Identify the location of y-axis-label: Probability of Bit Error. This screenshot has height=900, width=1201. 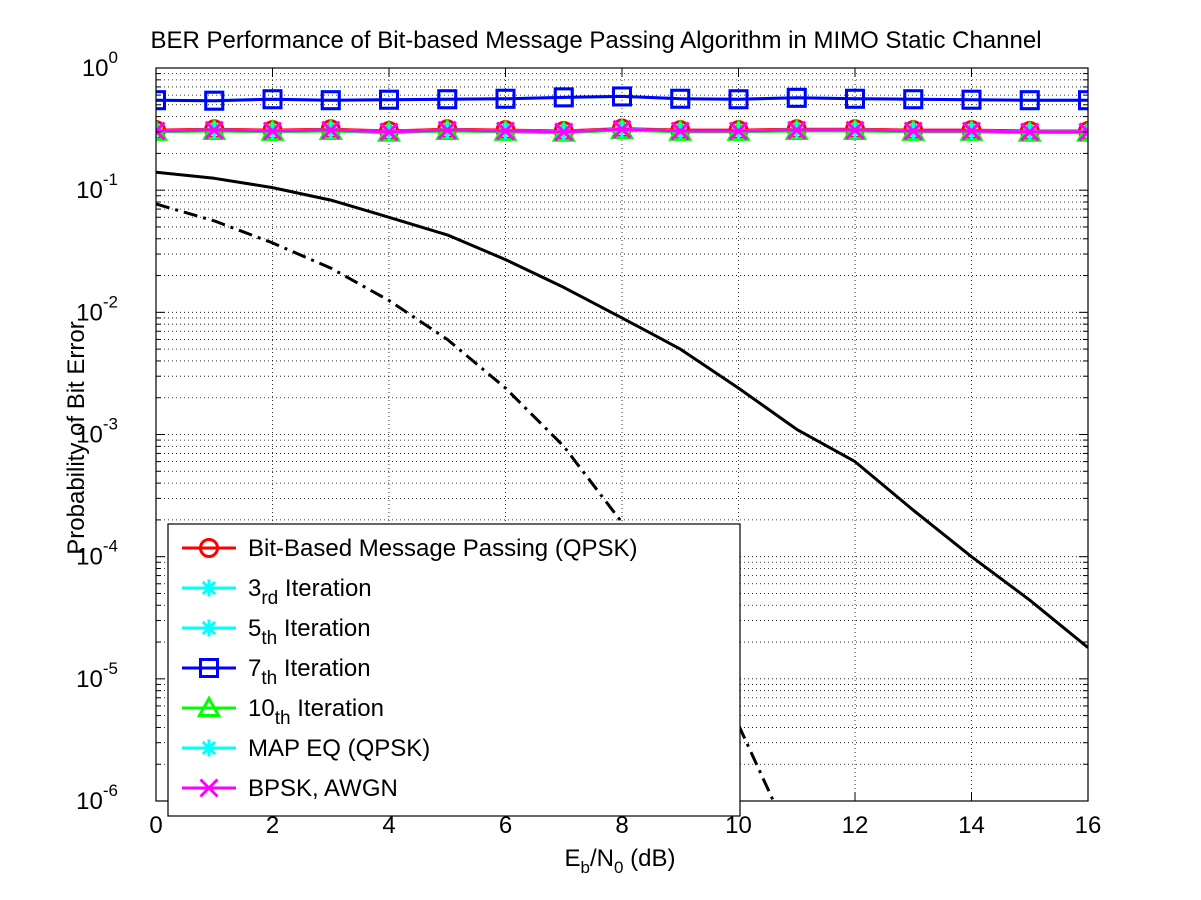
(76, 437).